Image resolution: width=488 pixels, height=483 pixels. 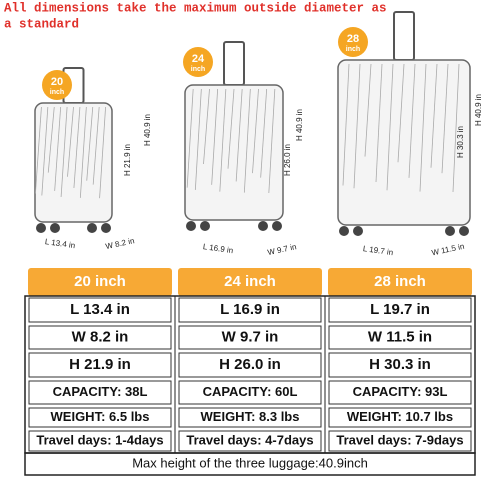 I want to click on header-label: 28 inch, so click(x=400, y=281).